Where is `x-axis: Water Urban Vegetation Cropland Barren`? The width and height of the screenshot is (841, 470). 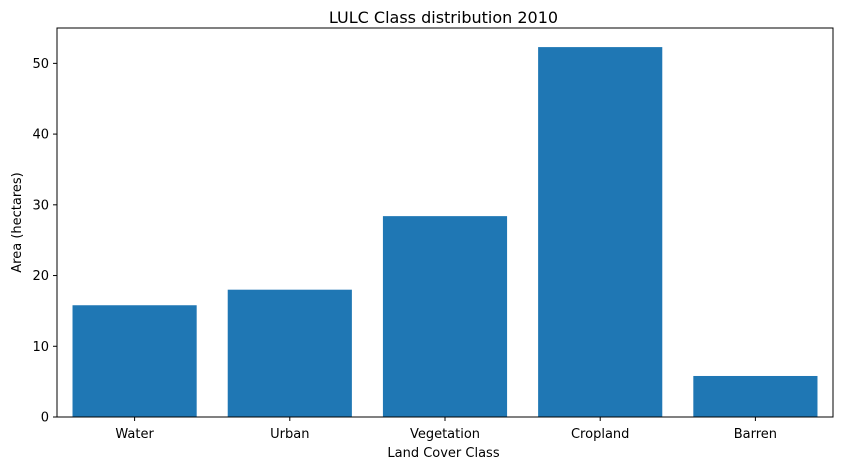
x-axis: Water Urban Vegetation Cropland Barren is located at coordinates (446, 429).